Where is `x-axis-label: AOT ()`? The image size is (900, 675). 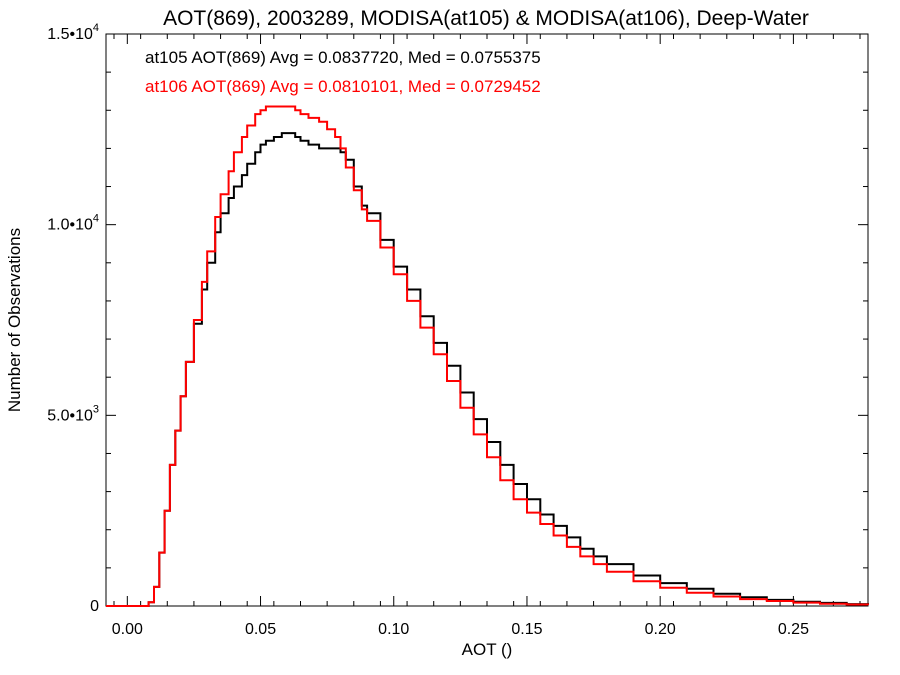 x-axis-label: AOT () is located at coordinates (487, 649).